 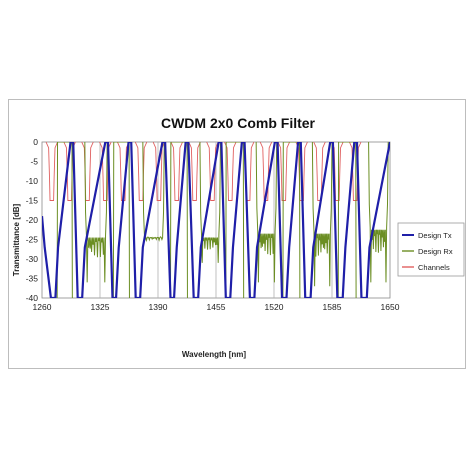 What do you see at coordinates (214, 354) in the screenshot?
I see `x-axis-title: Wavelength [nm]` at bounding box center [214, 354].